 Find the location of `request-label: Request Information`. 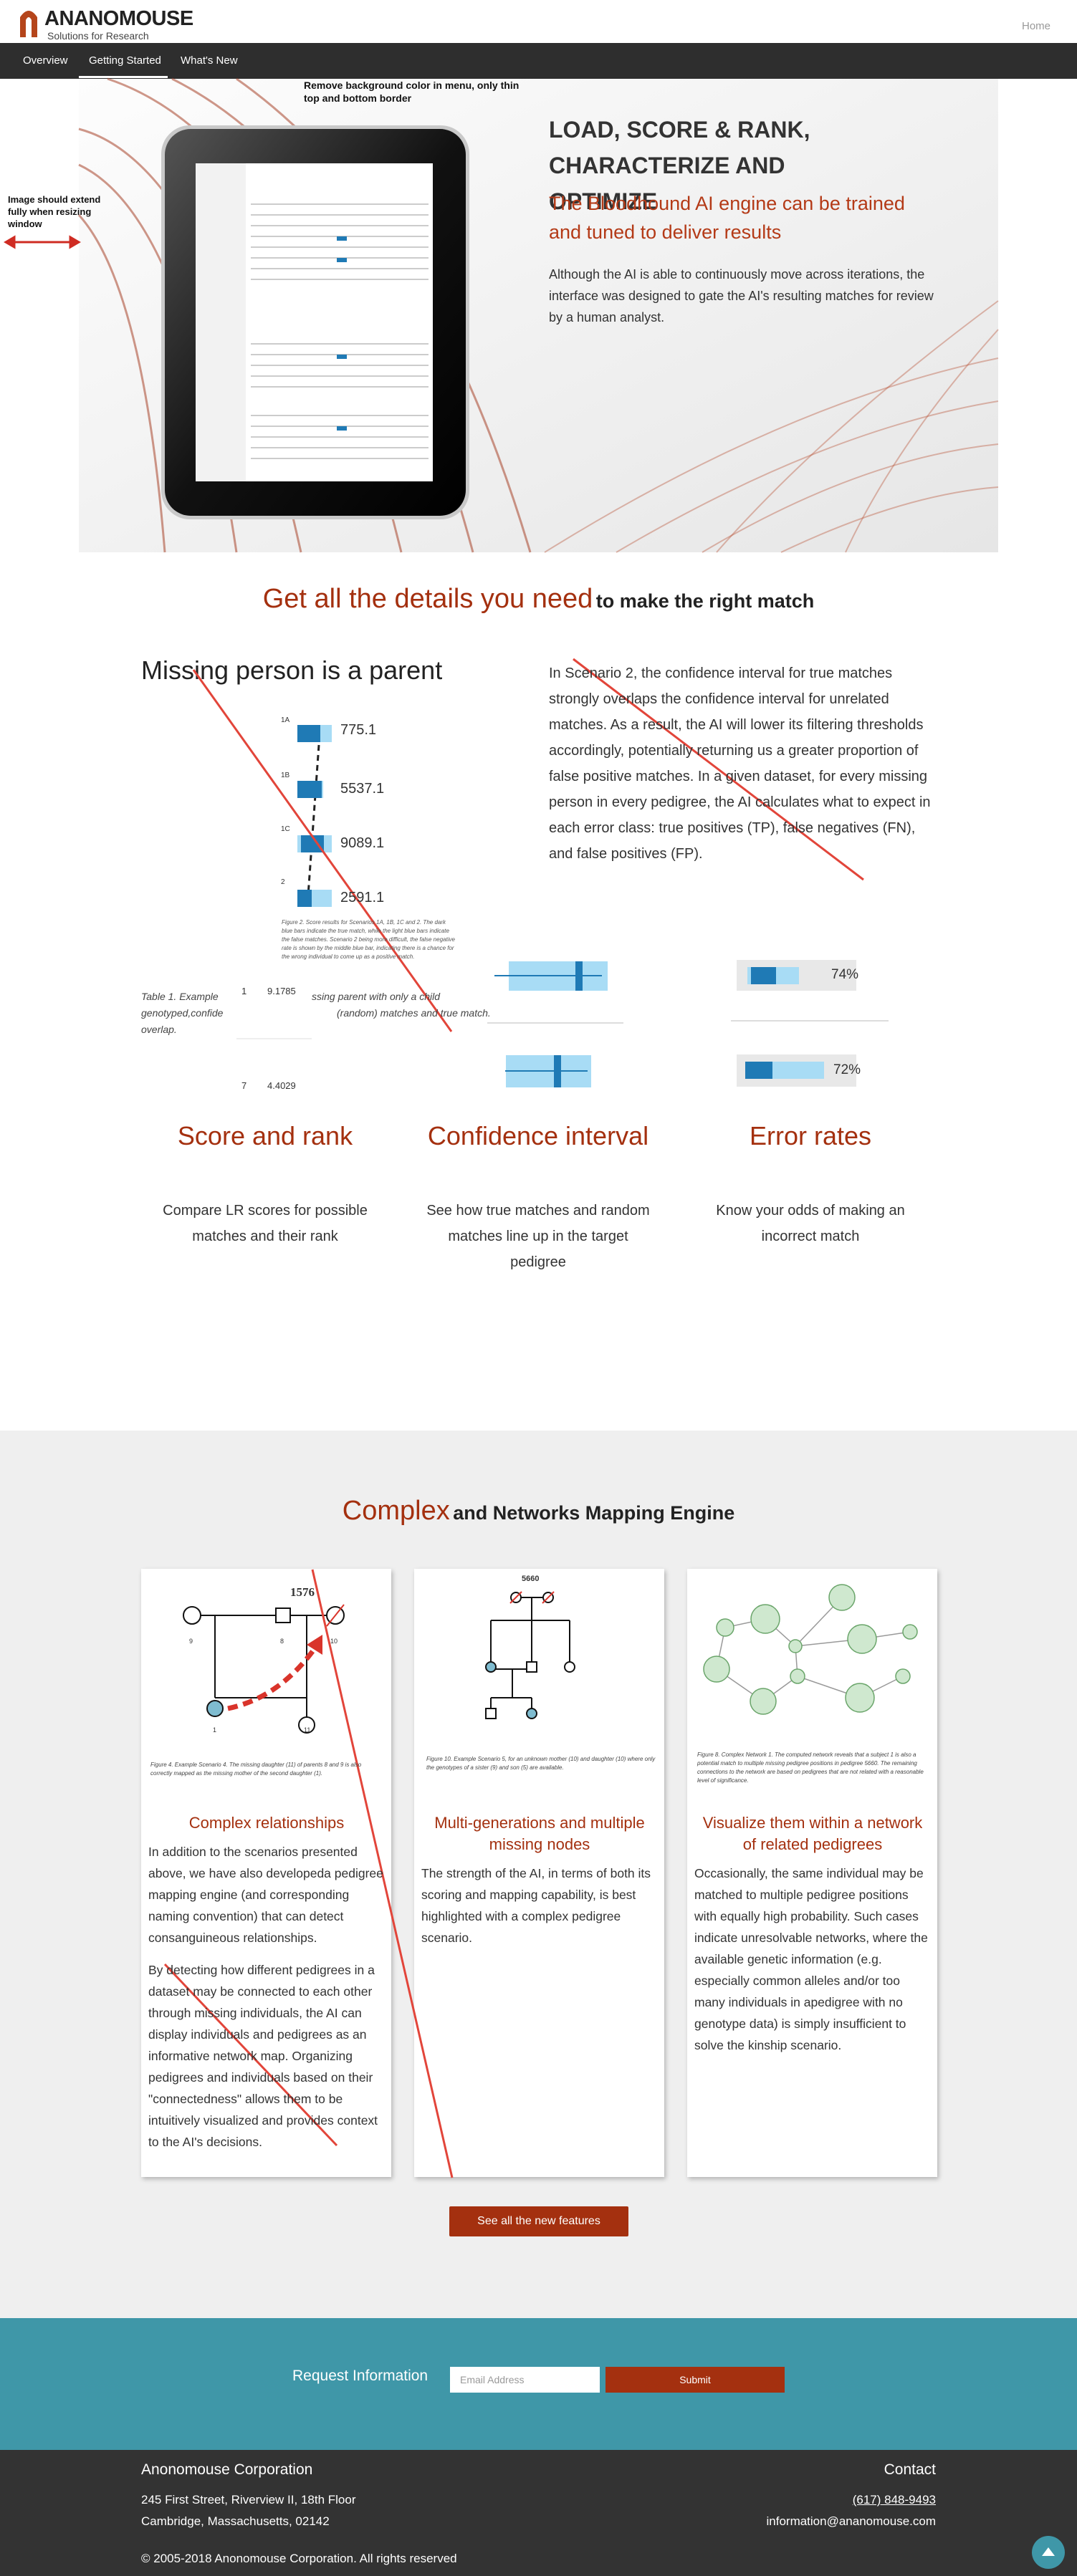

request-label: Request Information is located at coordinates (360, 2376).